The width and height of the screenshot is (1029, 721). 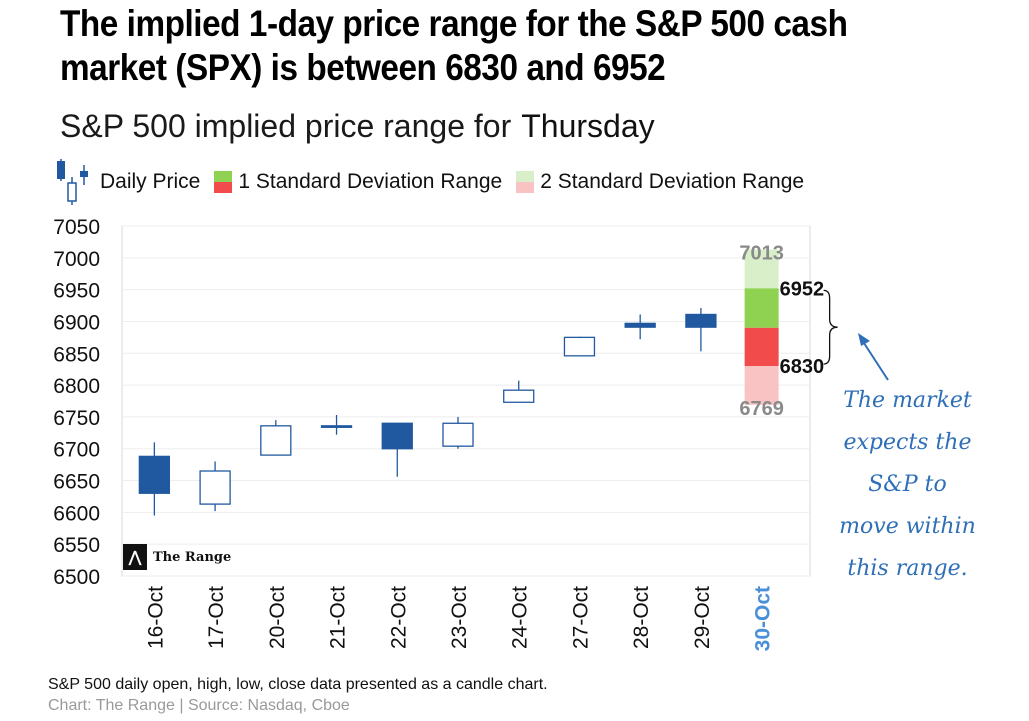 What do you see at coordinates (76, 450) in the screenshot?
I see `y-tick-label: 6700` at bounding box center [76, 450].